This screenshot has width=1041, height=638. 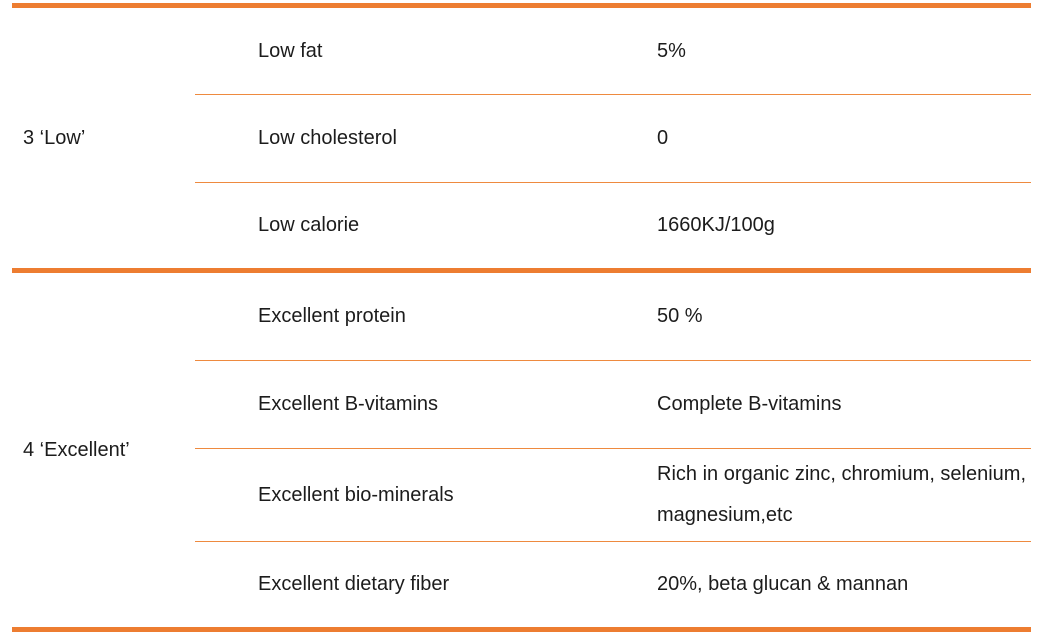 What do you see at coordinates (76, 449) in the screenshot?
I see `group-label-excellent: 4 ‘Excellent’` at bounding box center [76, 449].